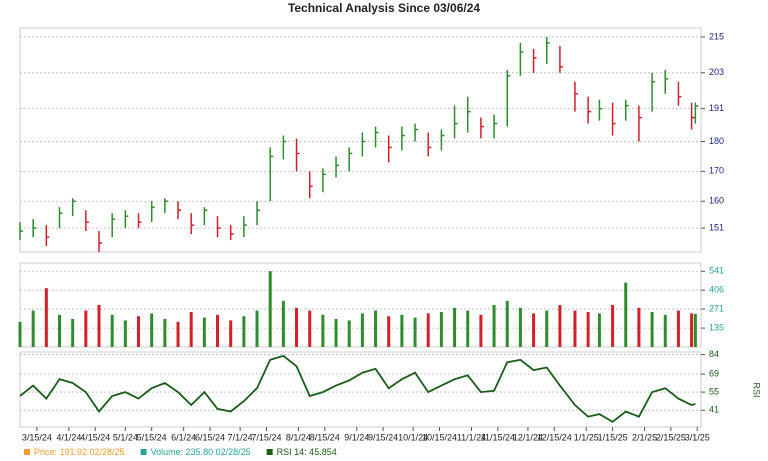 The image size is (768, 461). Describe the element at coordinates (37, 437) in the screenshot. I see `x-tick-label: 3/15/24` at that location.